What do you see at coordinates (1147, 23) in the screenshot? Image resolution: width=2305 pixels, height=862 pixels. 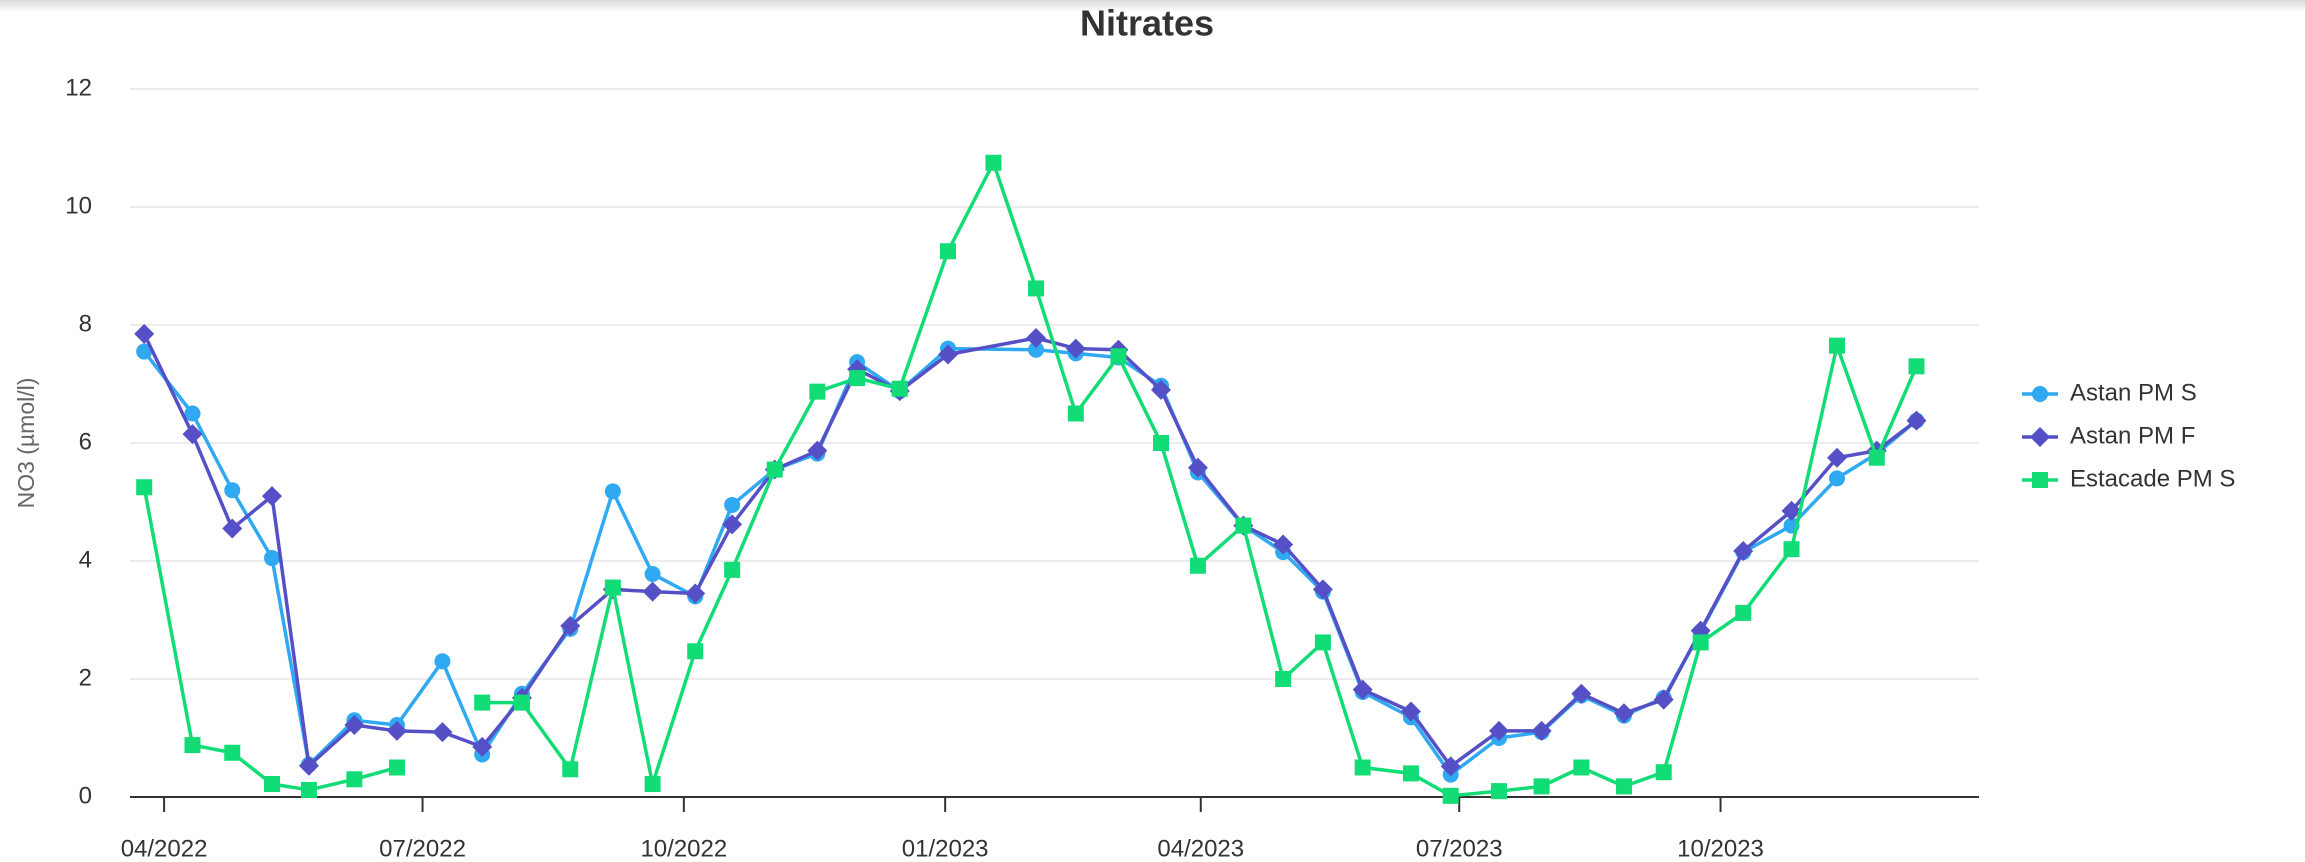 I see `chart-title: Nitrates` at bounding box center [1147, 23].